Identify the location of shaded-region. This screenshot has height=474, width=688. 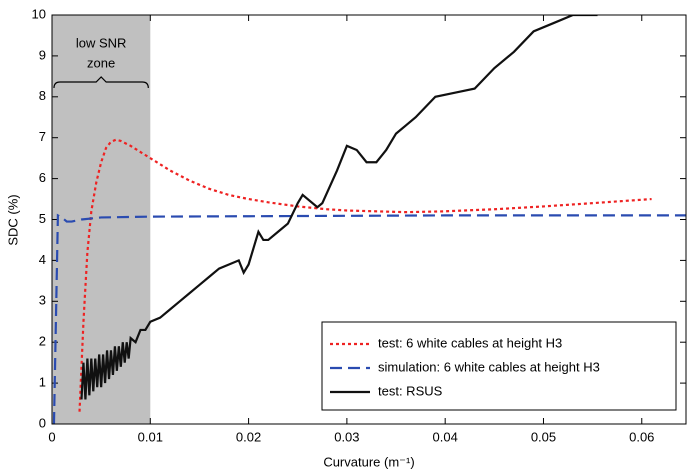
(101, 219).